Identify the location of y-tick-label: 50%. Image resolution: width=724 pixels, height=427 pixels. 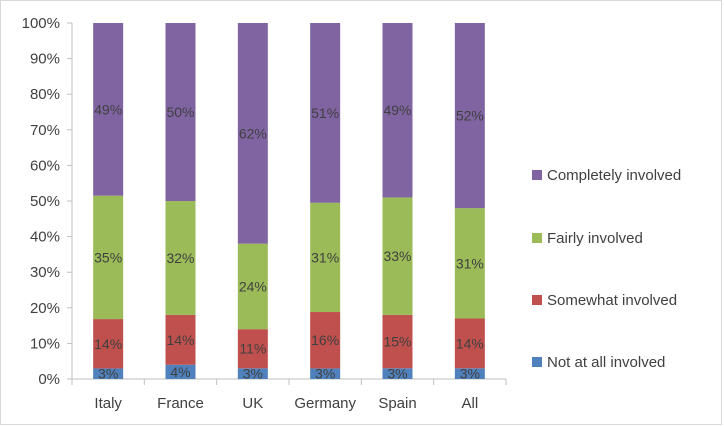
(45, 201).